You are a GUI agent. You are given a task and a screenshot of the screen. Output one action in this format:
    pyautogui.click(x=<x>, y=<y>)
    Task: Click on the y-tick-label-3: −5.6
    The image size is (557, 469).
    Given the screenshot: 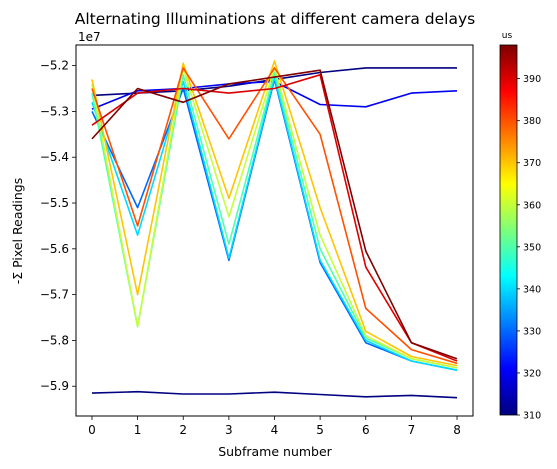 What is the action you would take?
    pyautogui.click(x=54, y=249)
    